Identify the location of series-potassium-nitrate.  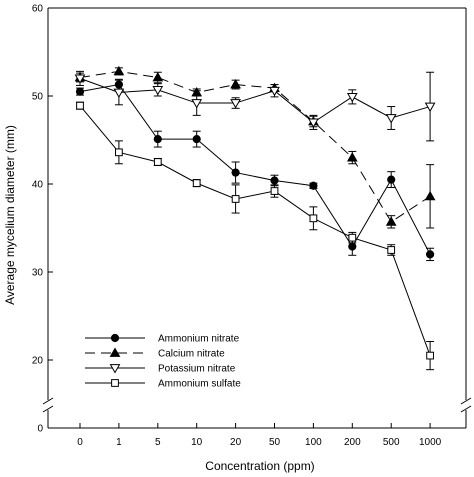
(255, 106).